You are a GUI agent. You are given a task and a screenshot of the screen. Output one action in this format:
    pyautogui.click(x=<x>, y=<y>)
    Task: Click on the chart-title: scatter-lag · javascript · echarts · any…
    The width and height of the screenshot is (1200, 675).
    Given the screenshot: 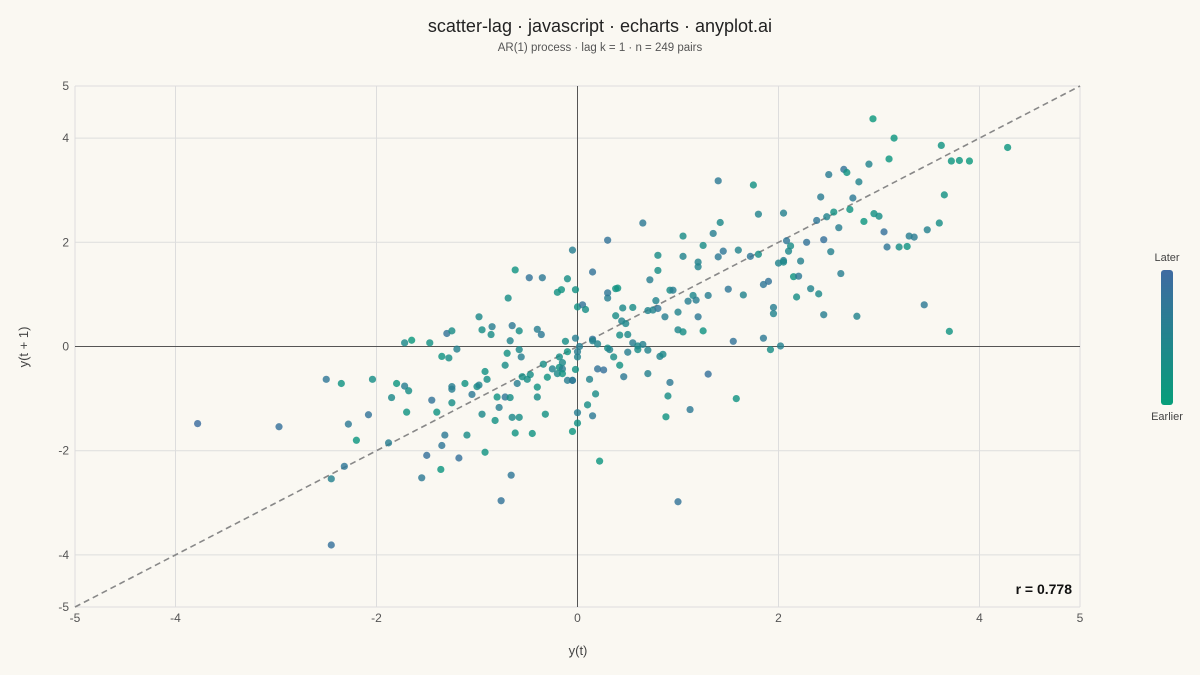 What is the action you would take?
    pyautogui.click(x=600, y=26)
    